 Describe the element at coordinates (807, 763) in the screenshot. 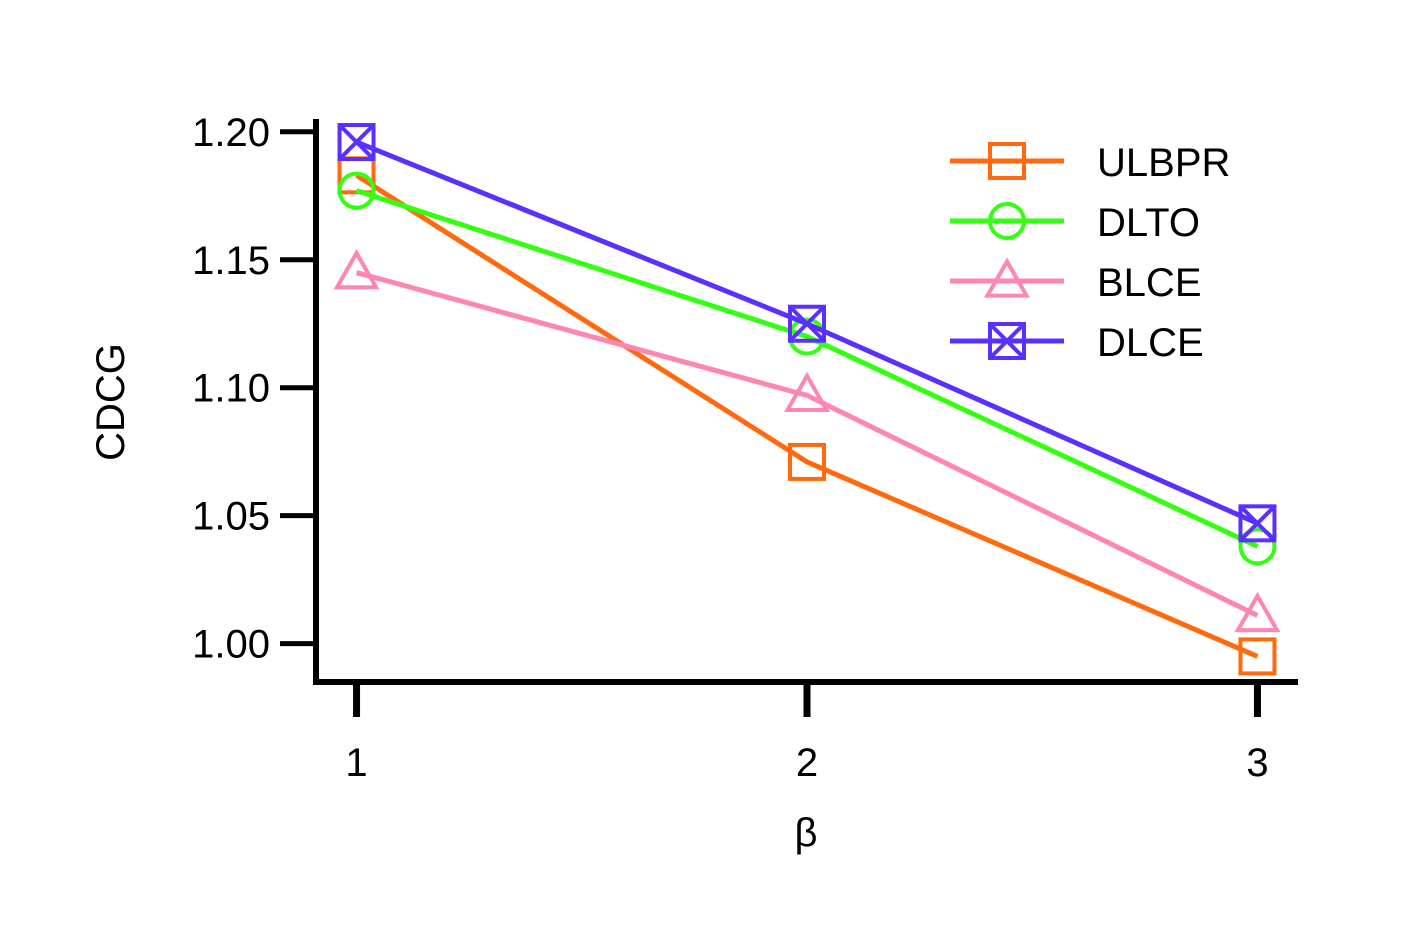

I see `x-tick-label: 2` at that location.